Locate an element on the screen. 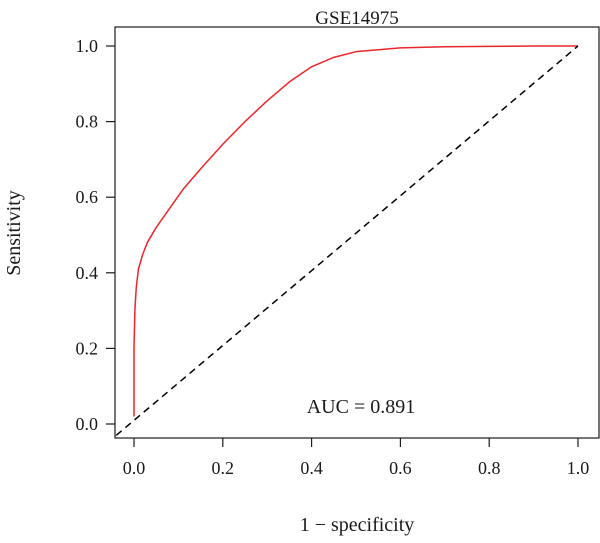 The image size is (600, 543). x-tick-label: 0.6 is located at coordinates (400, 468).